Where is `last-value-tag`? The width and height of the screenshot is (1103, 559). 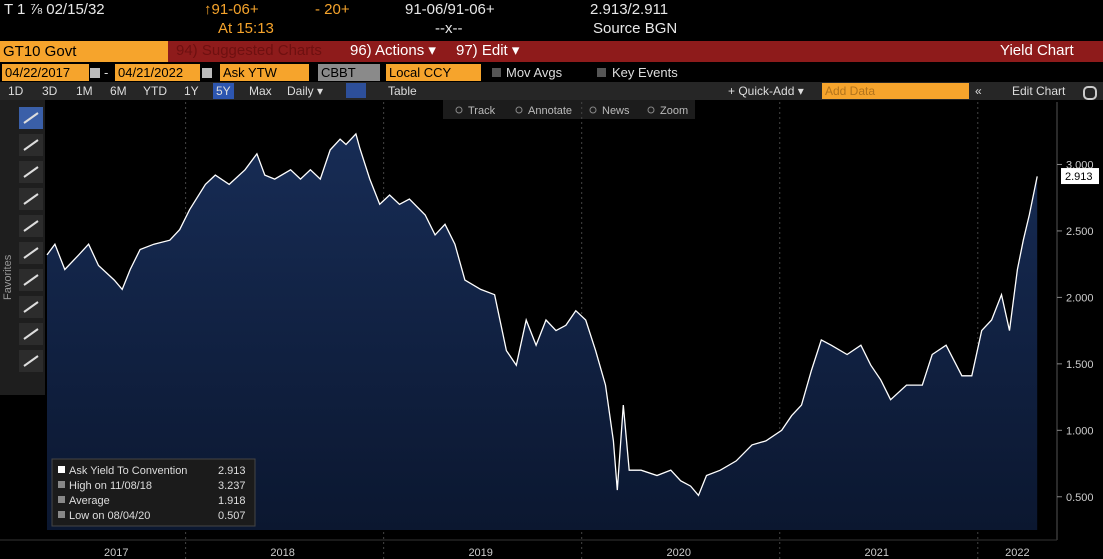 last-value-tag is located at coordinates (1080, 176).